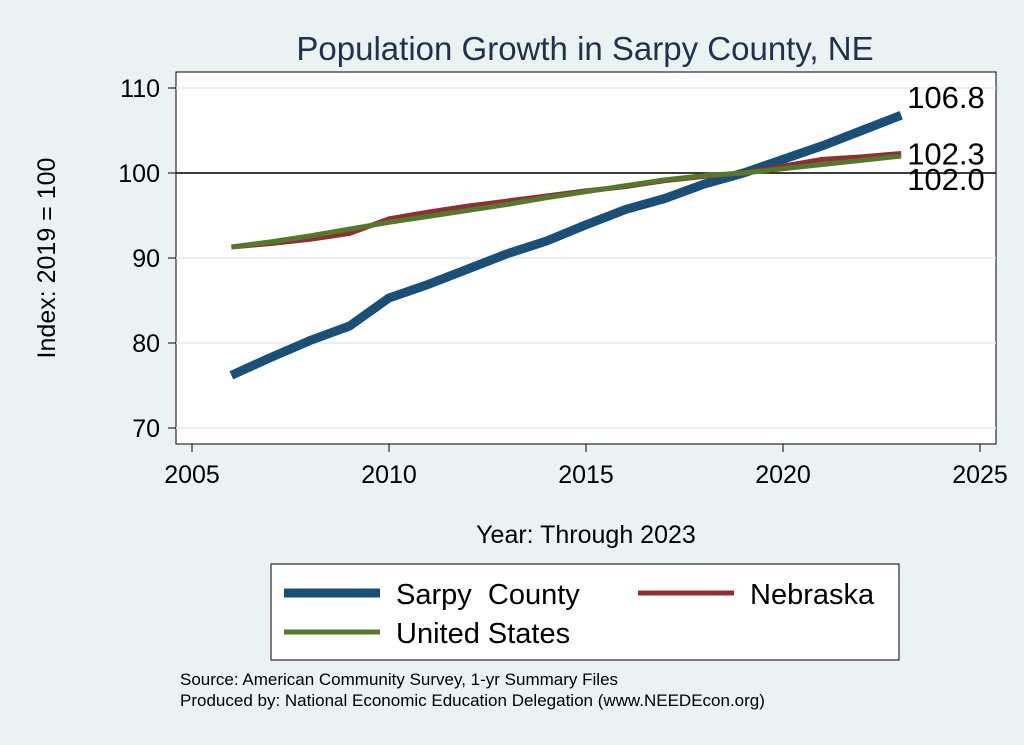 Image resolution: width=1024 pixels, height=745 pixels. I want to click on end-label: 102.0, so click(946, 179).